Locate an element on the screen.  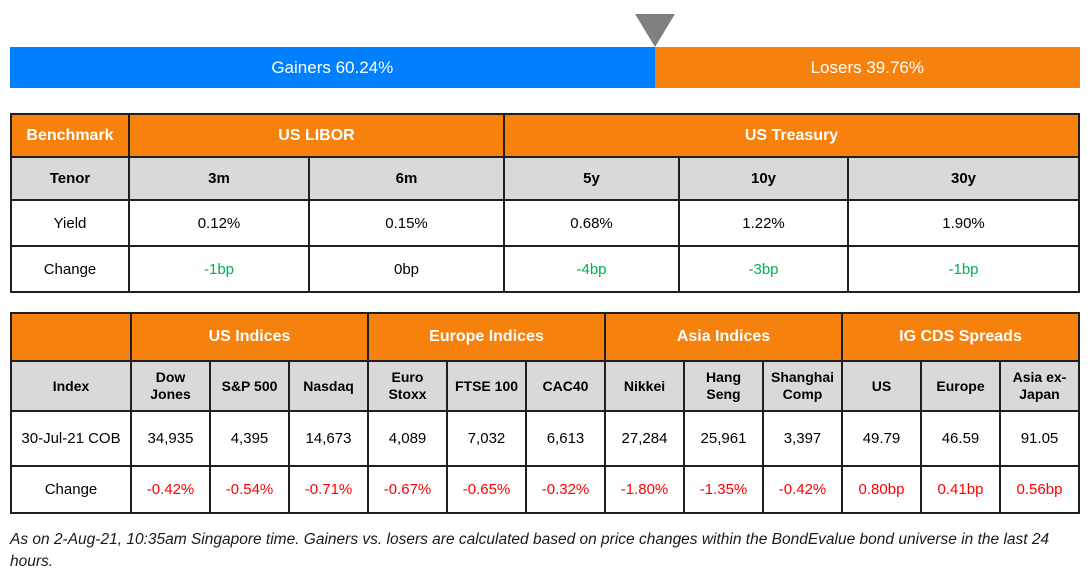
value-shanghai-comp: 3,397 is located at coordinates (802, 438).